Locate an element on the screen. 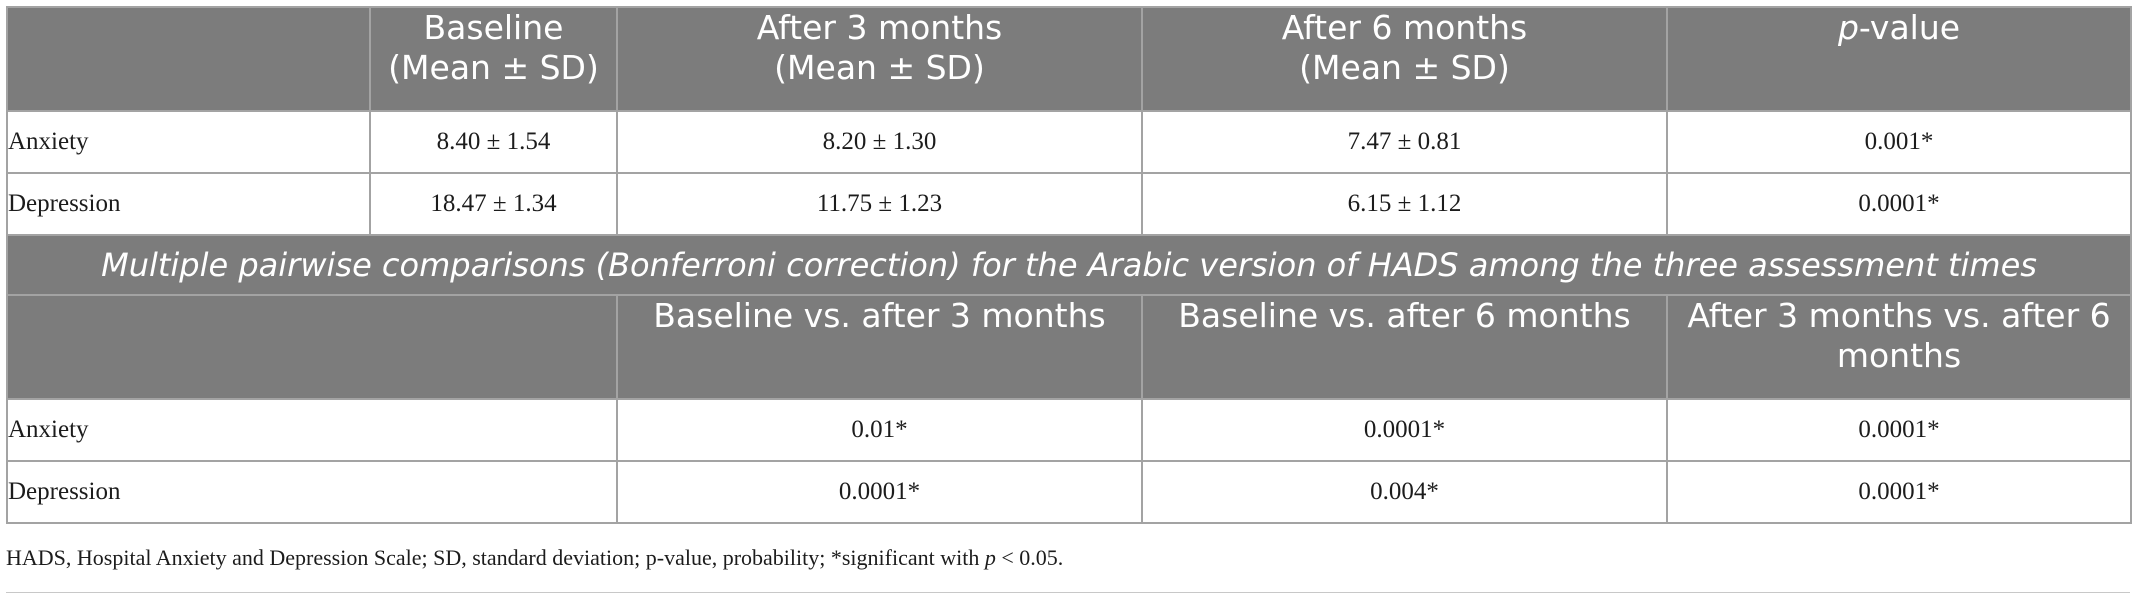 This screenshot has width=2137, height=598. cell-baseline: 18.47 ± 1.34 is located at coordinates (493, 204).